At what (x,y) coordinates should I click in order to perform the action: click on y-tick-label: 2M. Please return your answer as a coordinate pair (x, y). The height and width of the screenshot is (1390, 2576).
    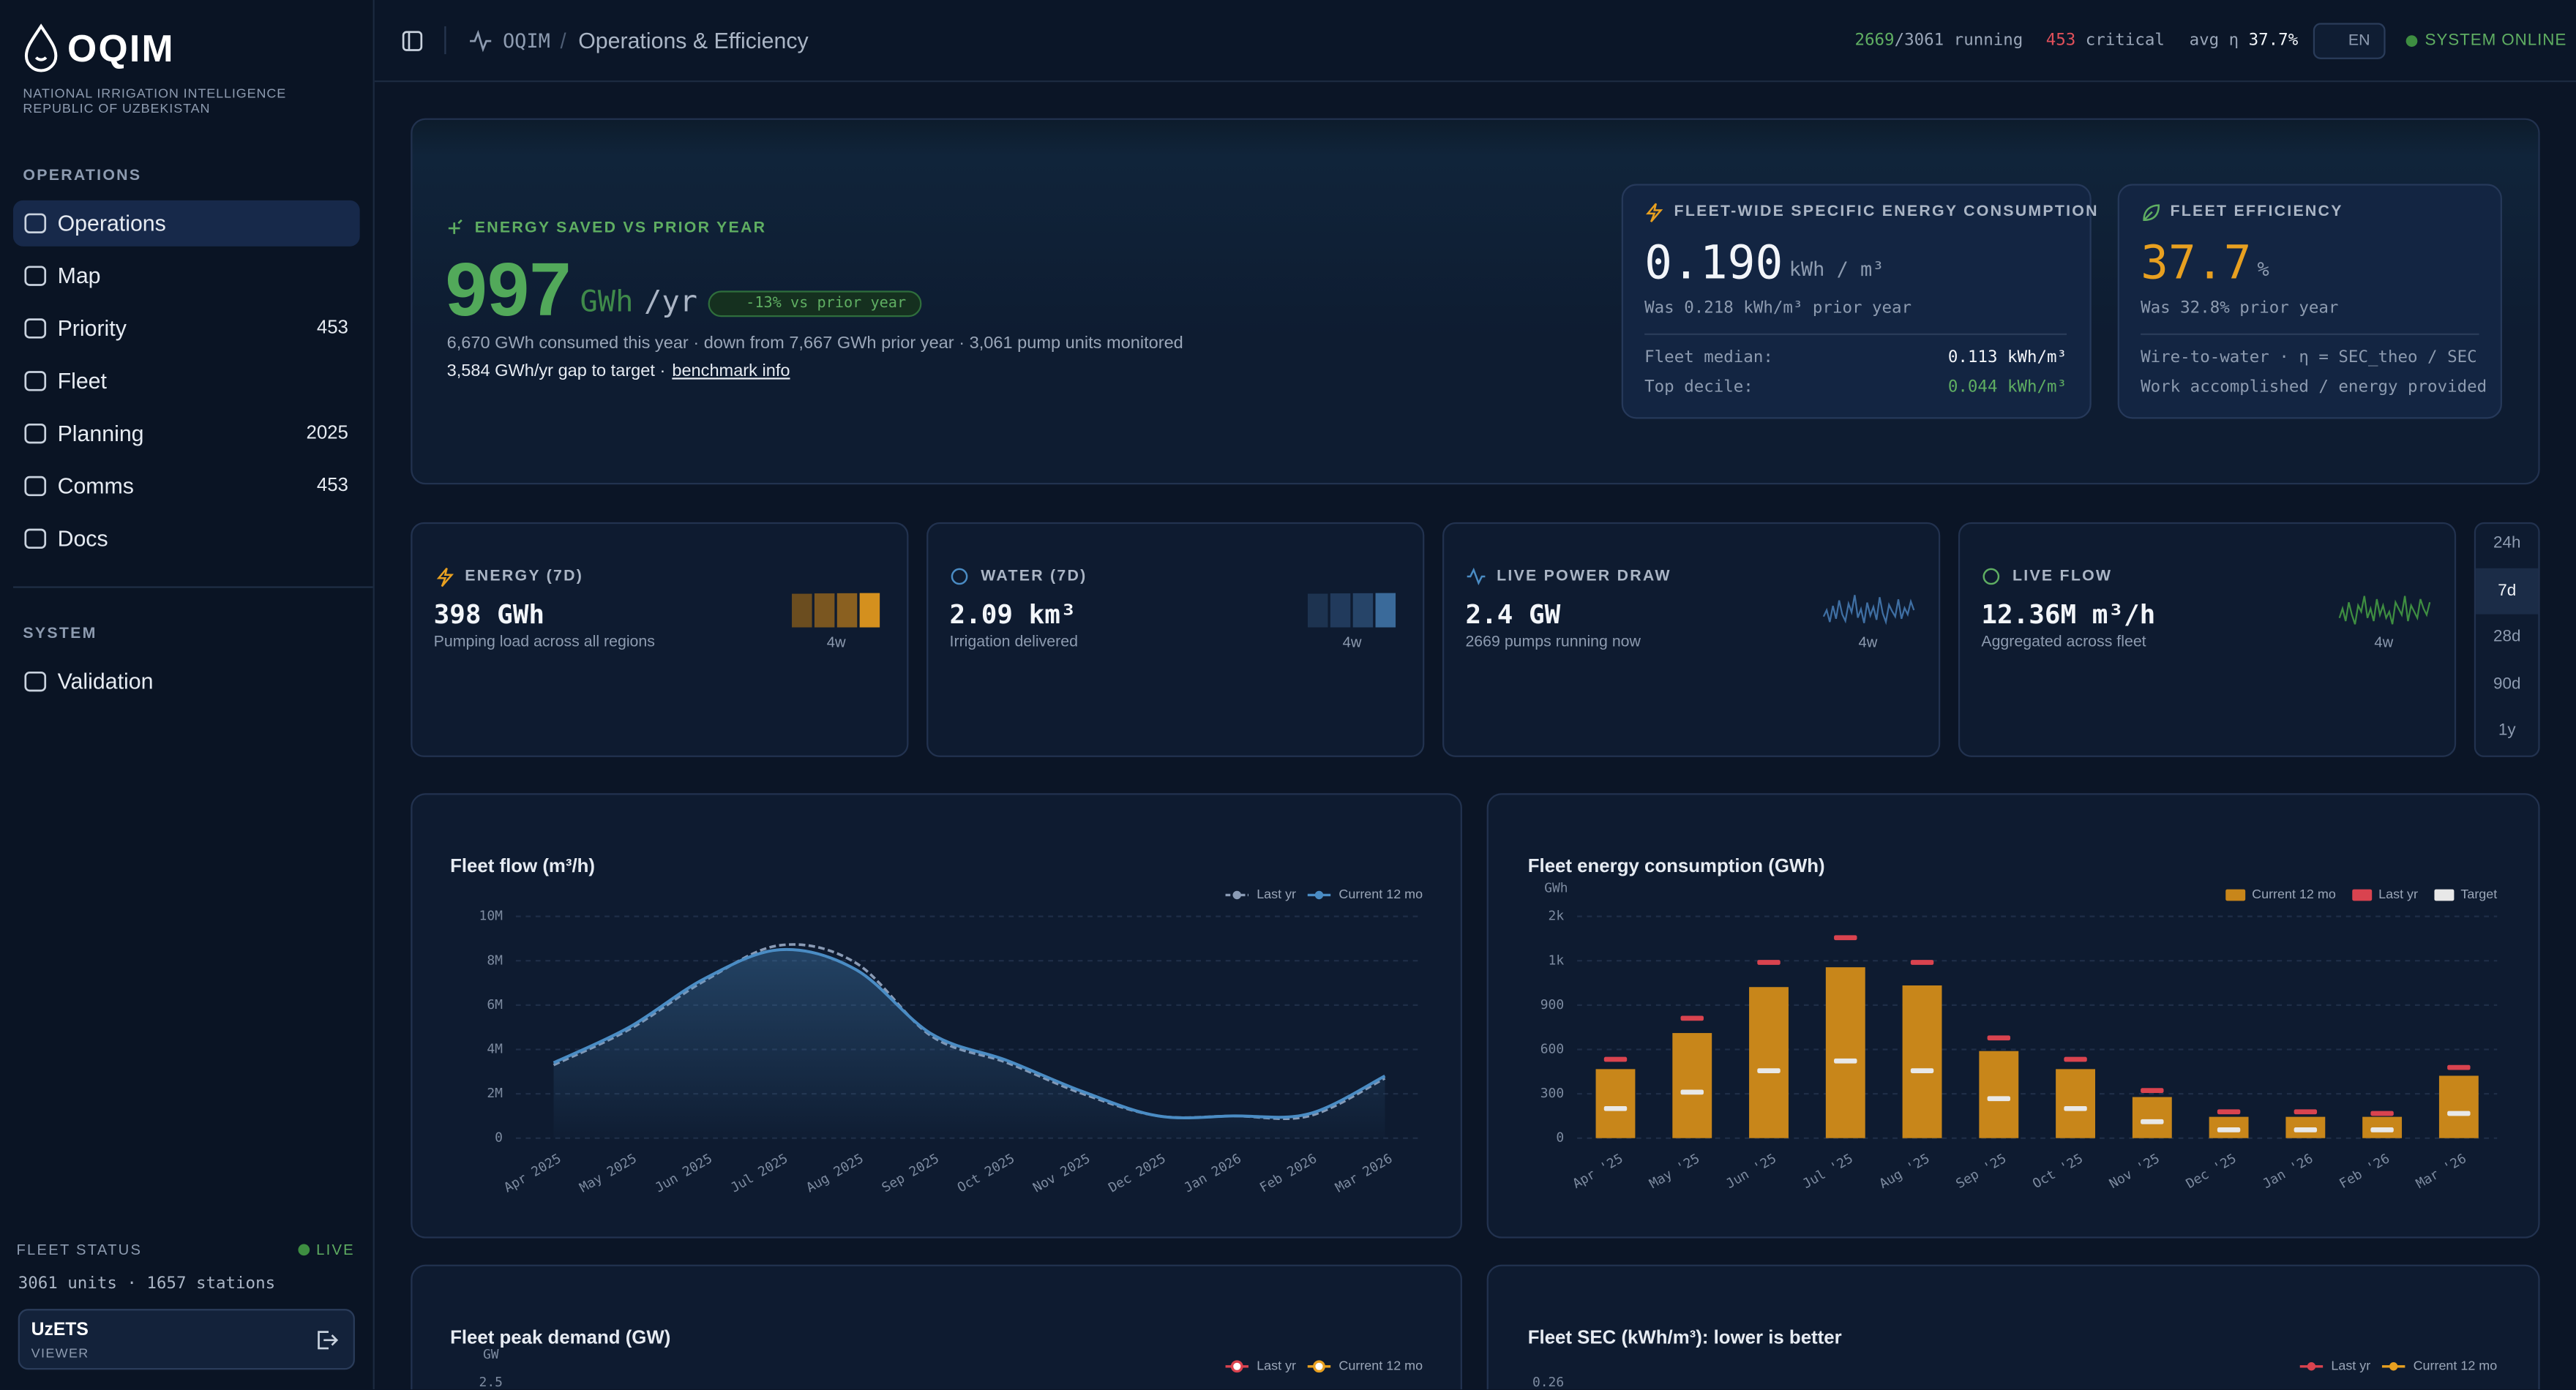
    Looking at the image, I should click on (495, 1093).